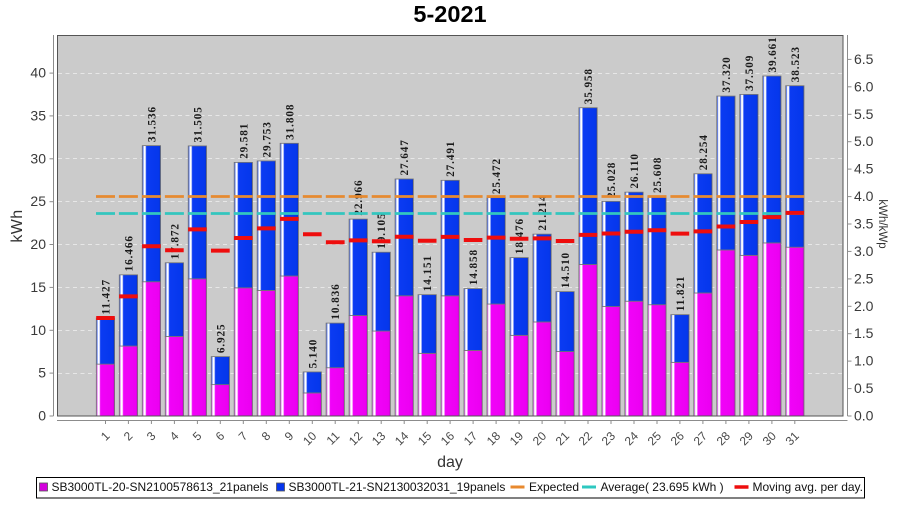 The width and height of the screenshot is (900, 505). I want to click on svg-text: 6.925, so click(221, 338).